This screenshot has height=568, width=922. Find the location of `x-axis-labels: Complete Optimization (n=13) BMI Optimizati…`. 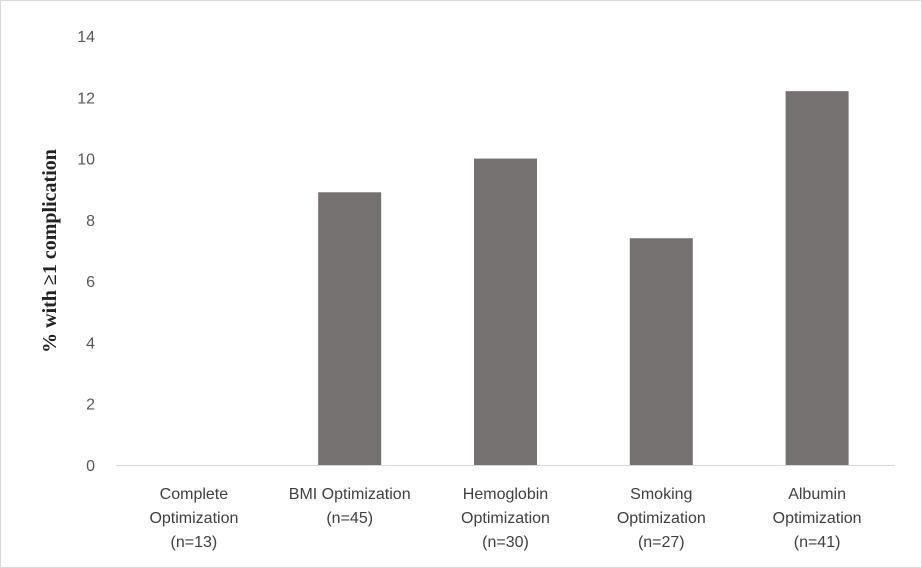

x-axis-labels: Complete Optimization (n=13) BMI Optimizati… is located at coordinates (505, 518).